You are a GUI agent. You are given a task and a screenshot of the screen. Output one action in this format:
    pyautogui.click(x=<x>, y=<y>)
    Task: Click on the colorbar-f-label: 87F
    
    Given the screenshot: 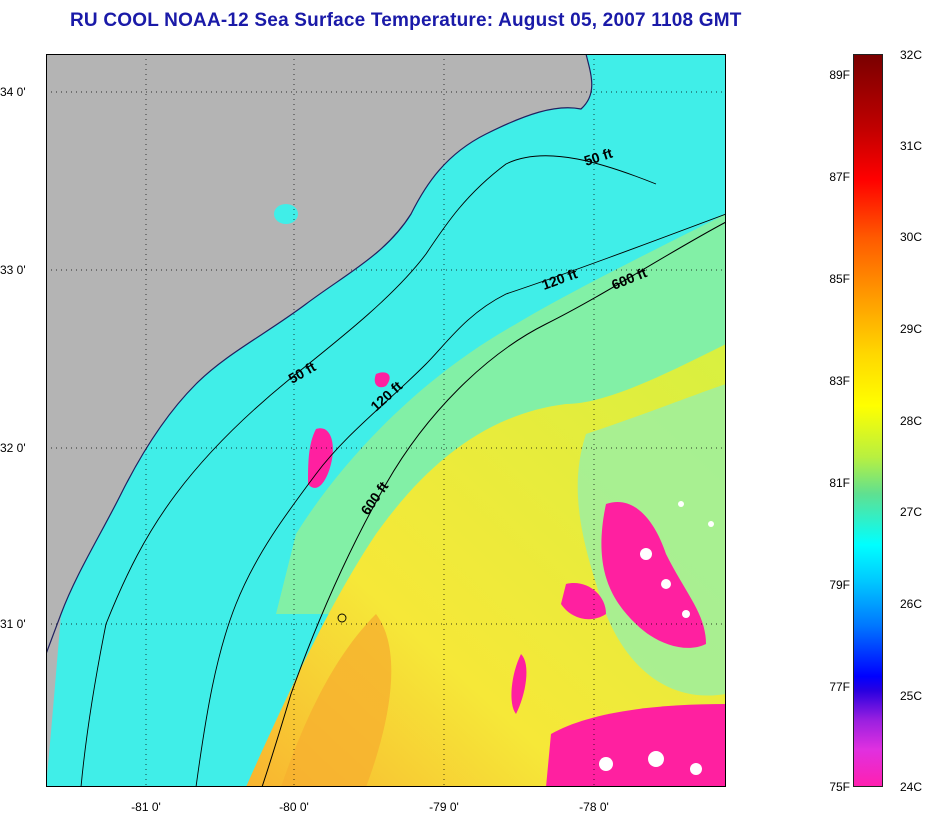 What is the action you would take?
    pyautogui.click(x=839, y=177)
    